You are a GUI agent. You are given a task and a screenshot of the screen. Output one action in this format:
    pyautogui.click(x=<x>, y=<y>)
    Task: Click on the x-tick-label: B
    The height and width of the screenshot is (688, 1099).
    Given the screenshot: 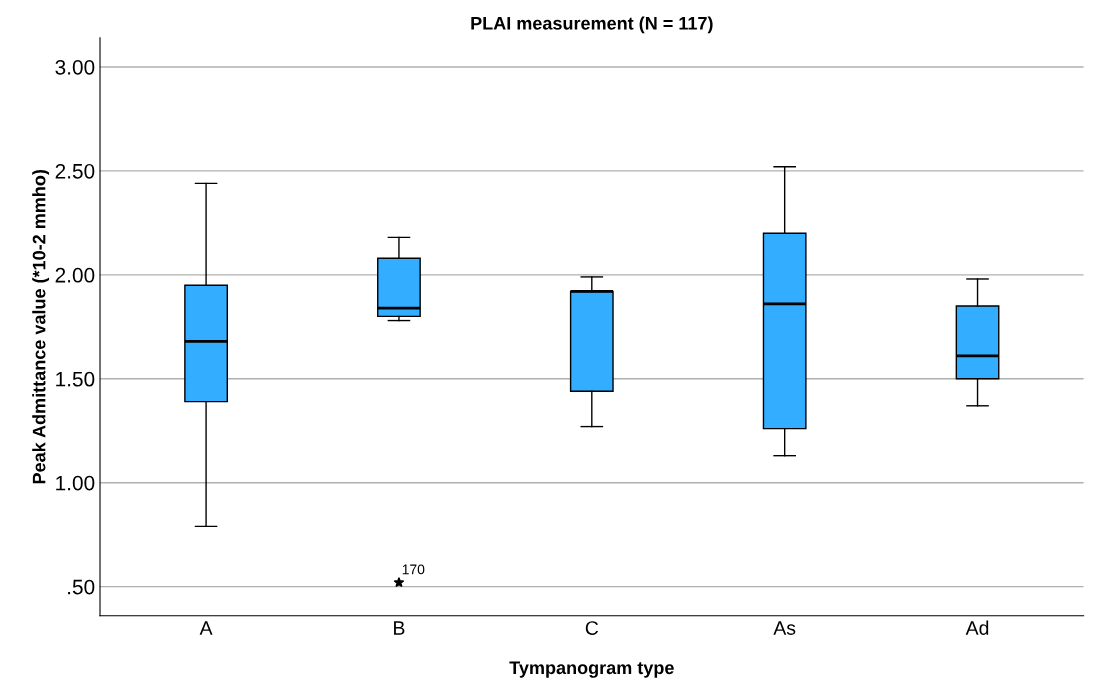 What is the action you would take?
    pyautogui.click(x=399, y=628)
    